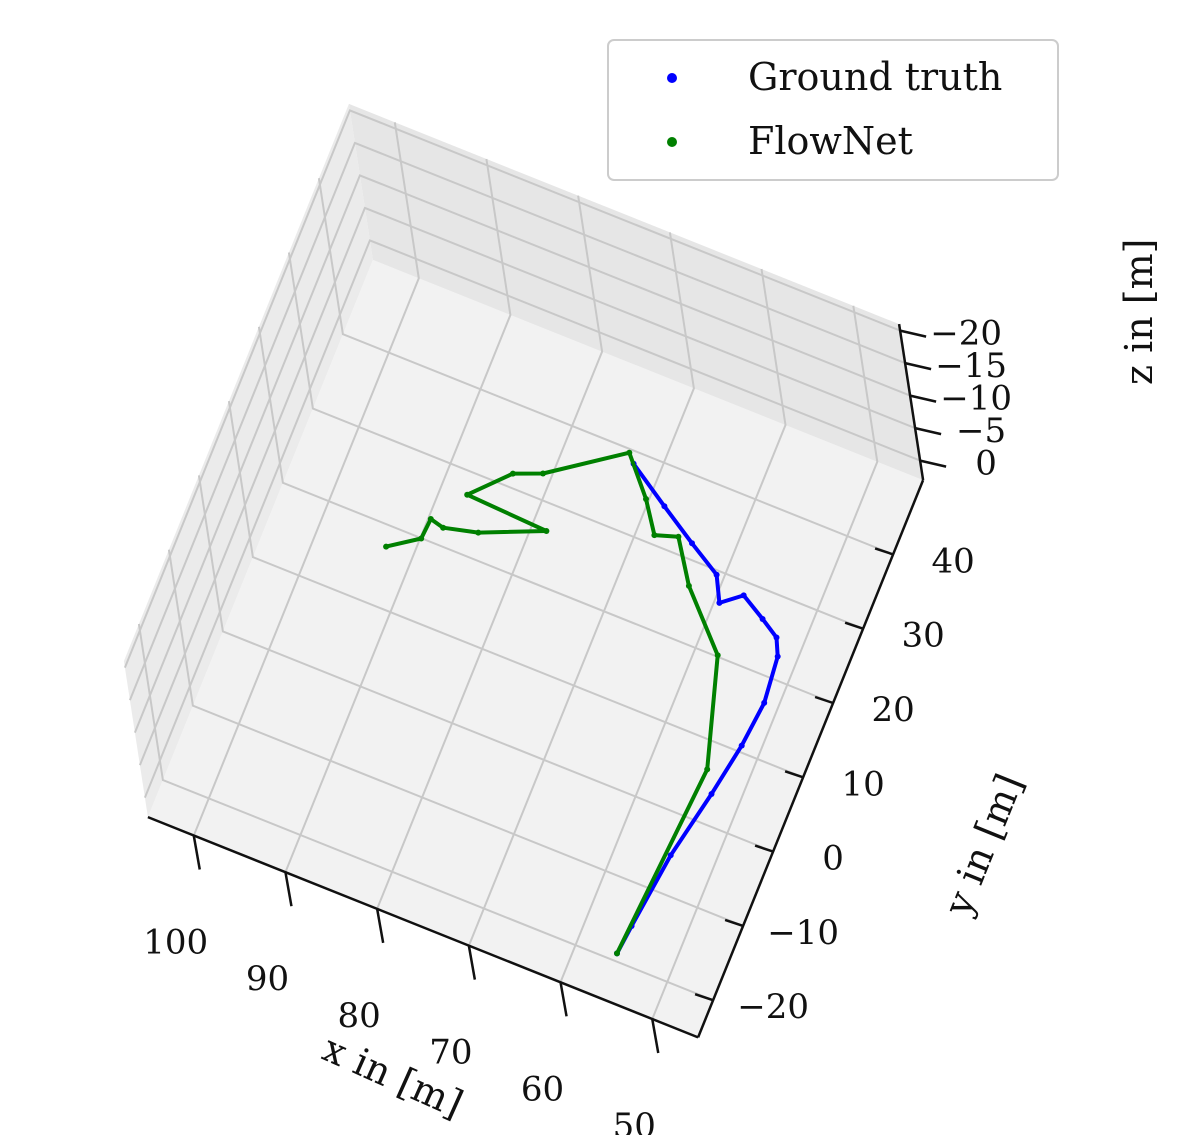 Image resolution: width=1196 pixels, height=1135 pixels. What do you see at coordinates (267, 979) in the screenshot?
I see `x-tick-label: 90` at bounding box center [267, 979].